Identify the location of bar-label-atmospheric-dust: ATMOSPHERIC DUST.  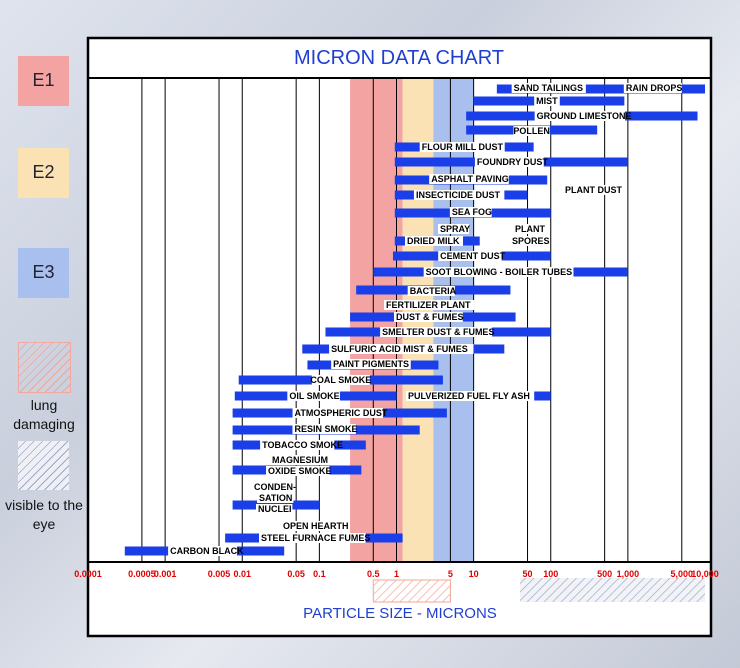
(341, 413).